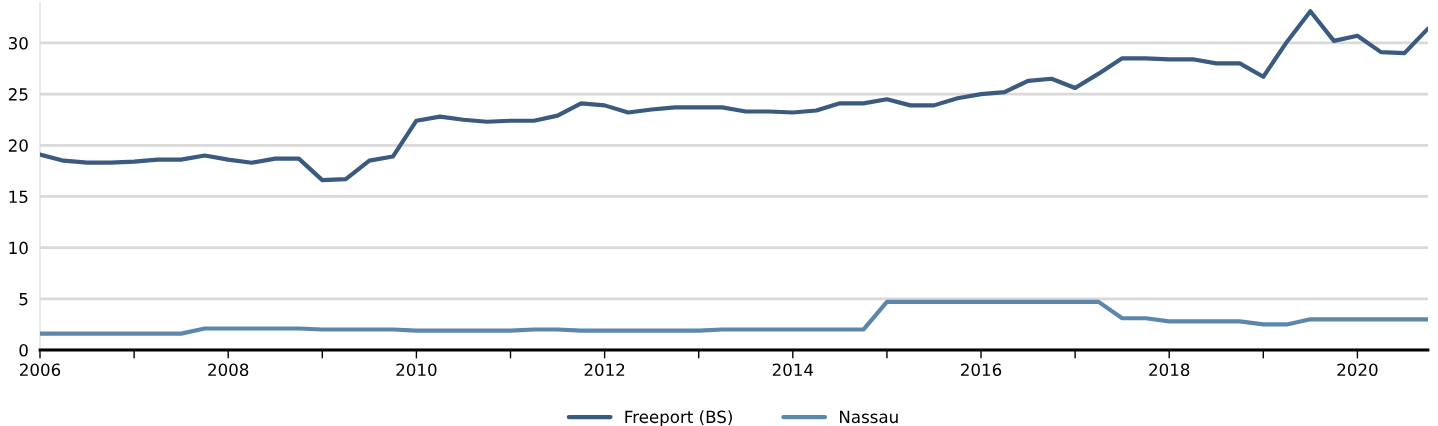  Describe the element at coordinates (678, 418) in the screenshot. I see `legend-label: Freeport (BS)` at that location.